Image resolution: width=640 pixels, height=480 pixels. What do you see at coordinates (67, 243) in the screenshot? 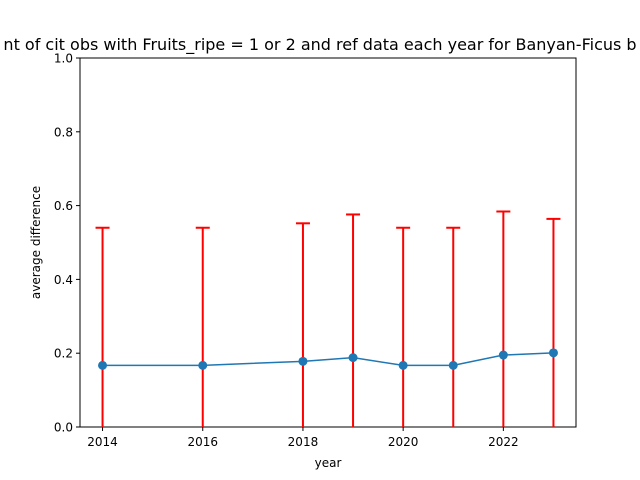
I see `y-axis-ticks: 0.0 0.2 0.4 0.6 0.8 1.0` at bounding box center [67, 243].